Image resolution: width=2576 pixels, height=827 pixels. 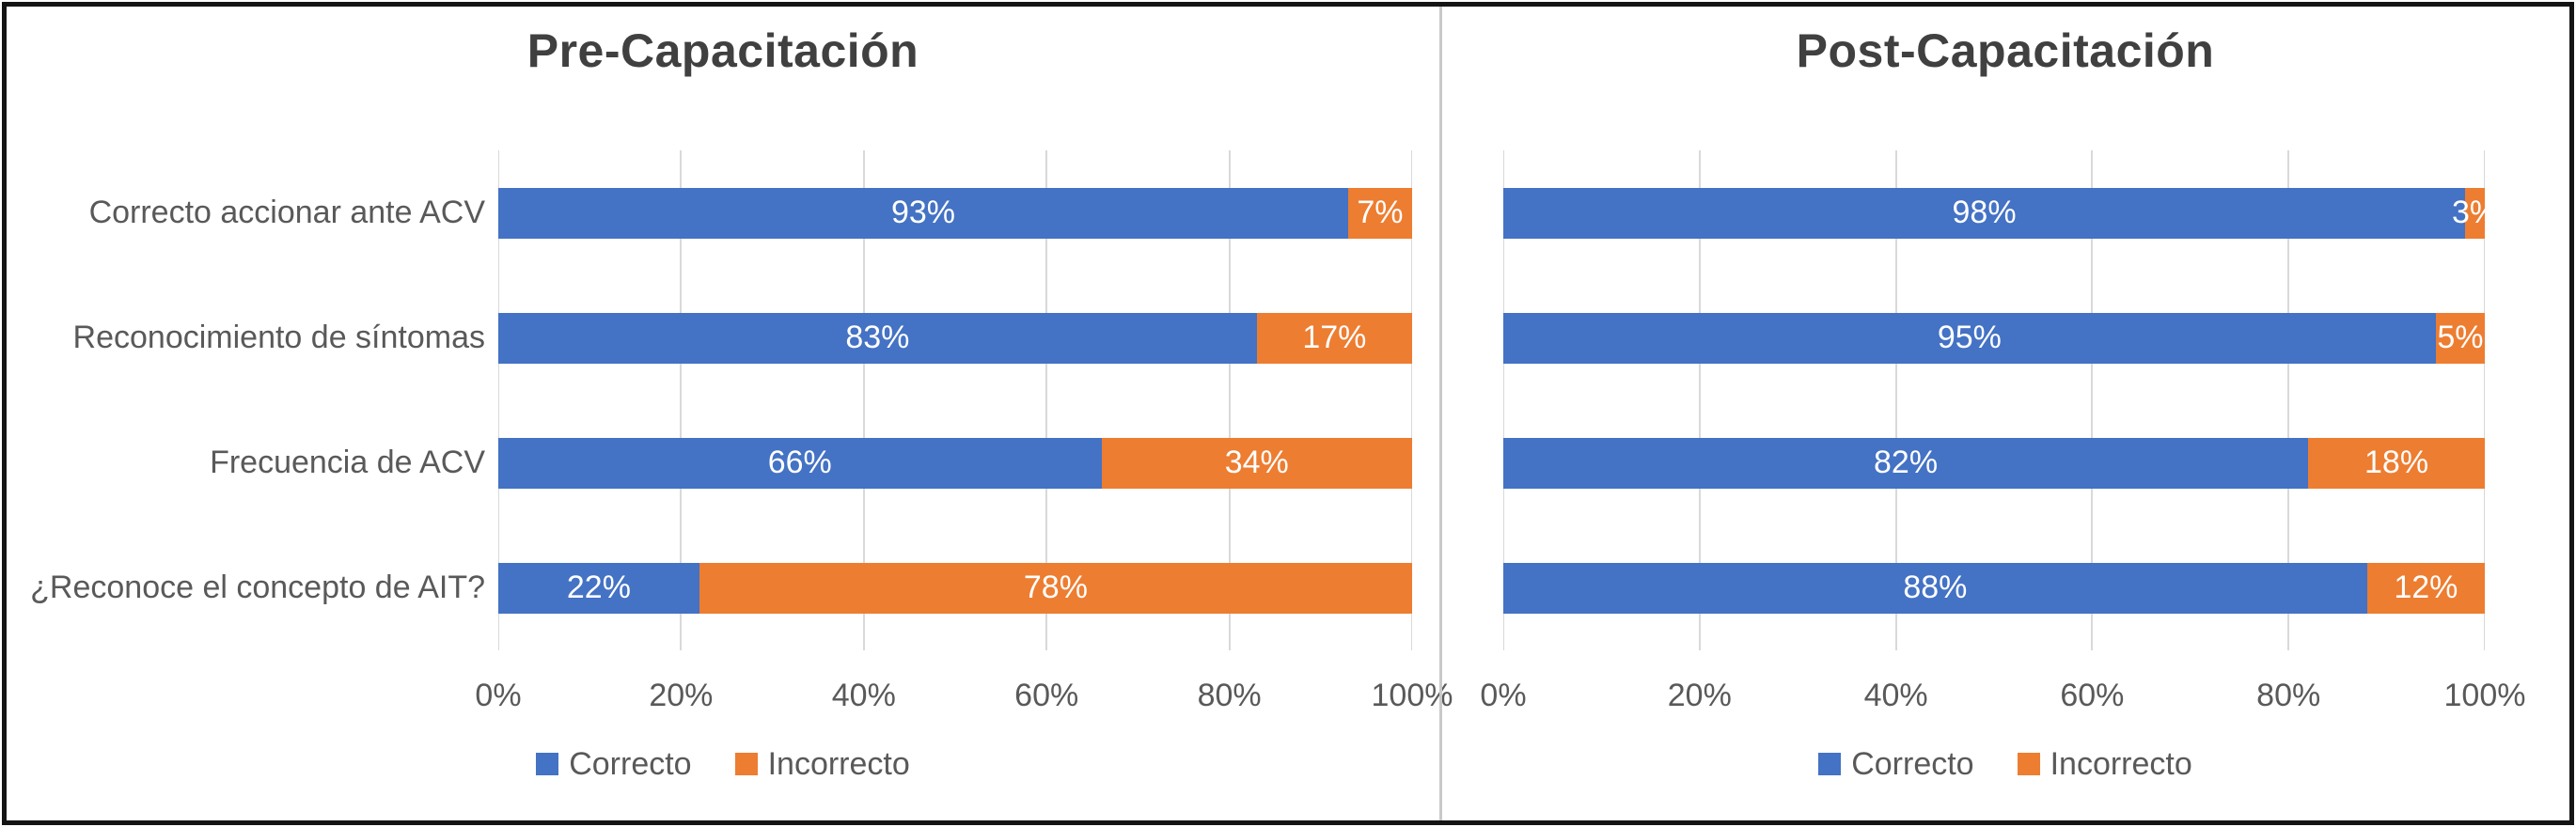 I want to click on data-label: 98%, so click(x=1985, y=212).